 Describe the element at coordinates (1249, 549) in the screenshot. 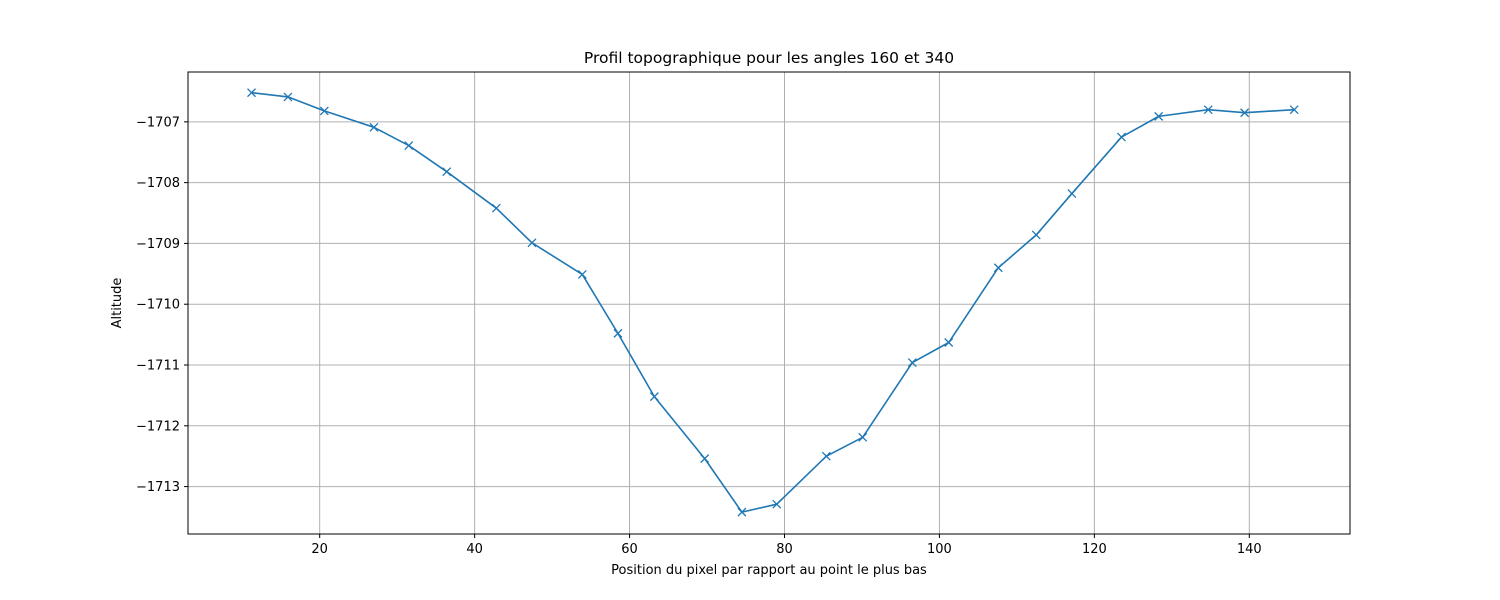

I see `x-tick-label: 140` at that location.